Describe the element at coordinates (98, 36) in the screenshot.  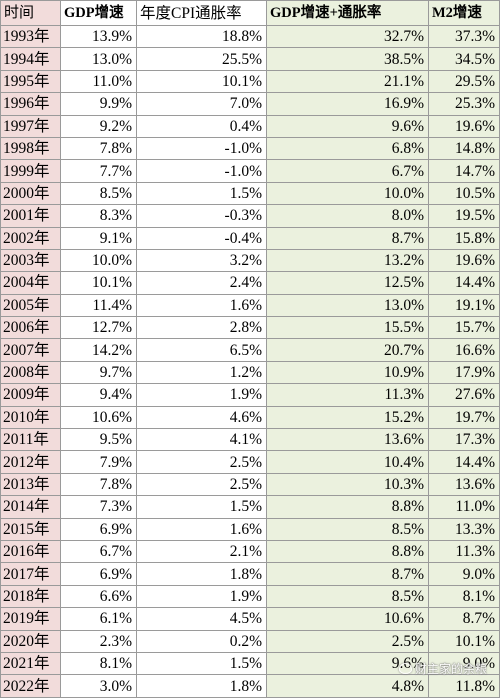
I see `cell-gdp-growth: 13.9%` at that location.